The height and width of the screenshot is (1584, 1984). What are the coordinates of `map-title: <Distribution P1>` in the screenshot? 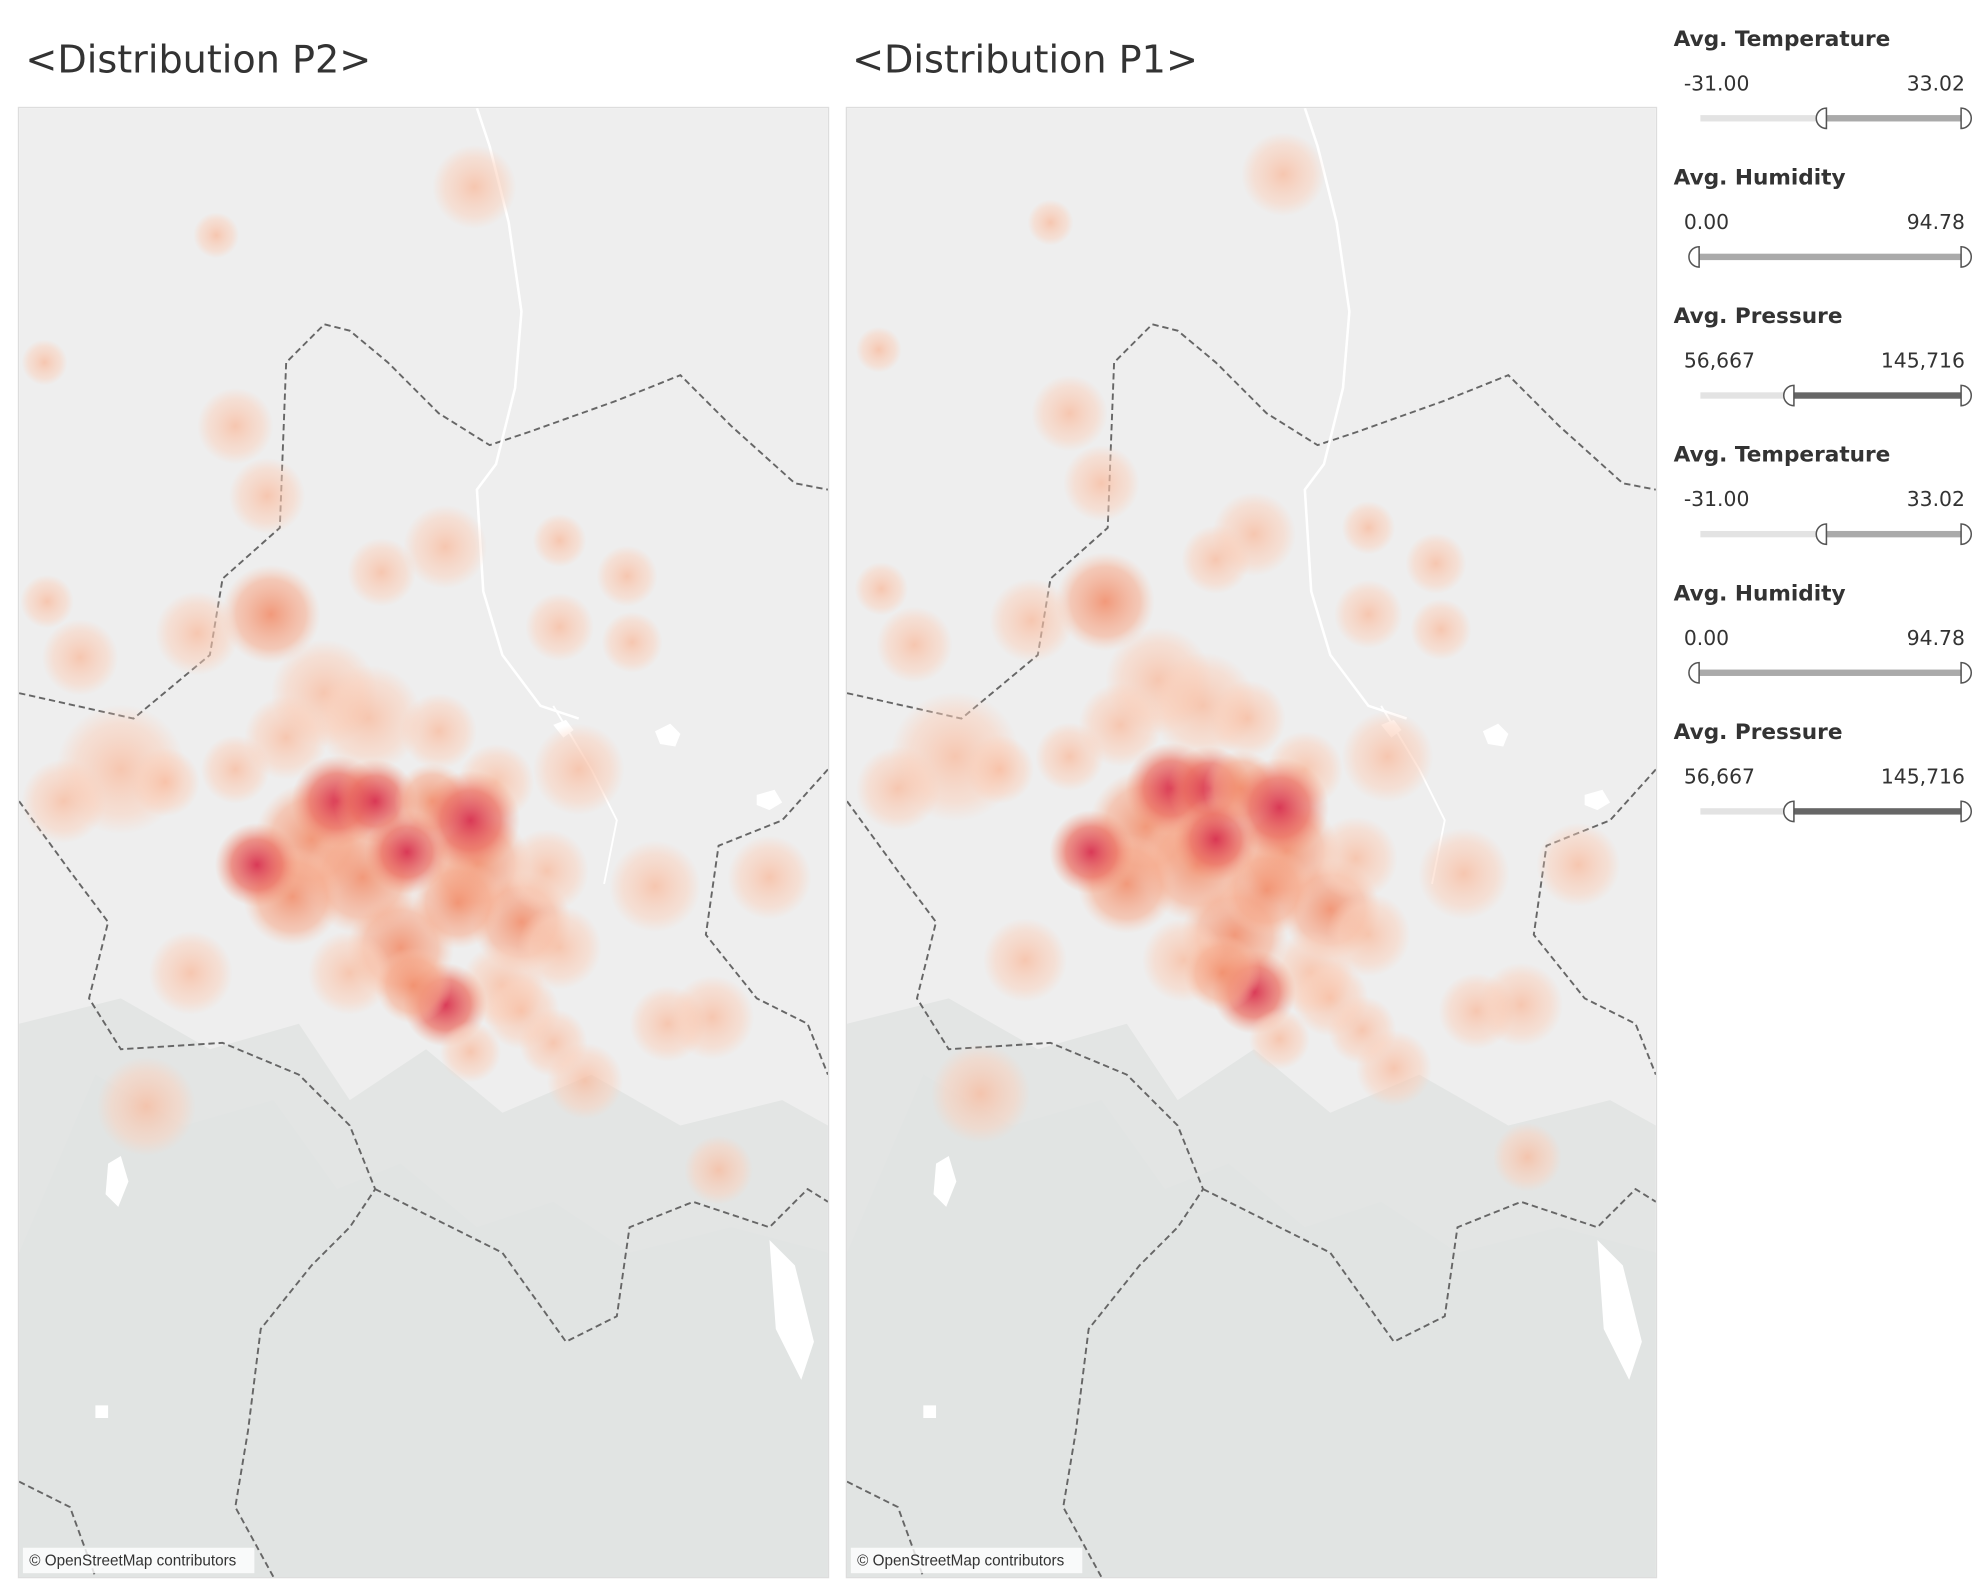 It's located at (1025, 59).